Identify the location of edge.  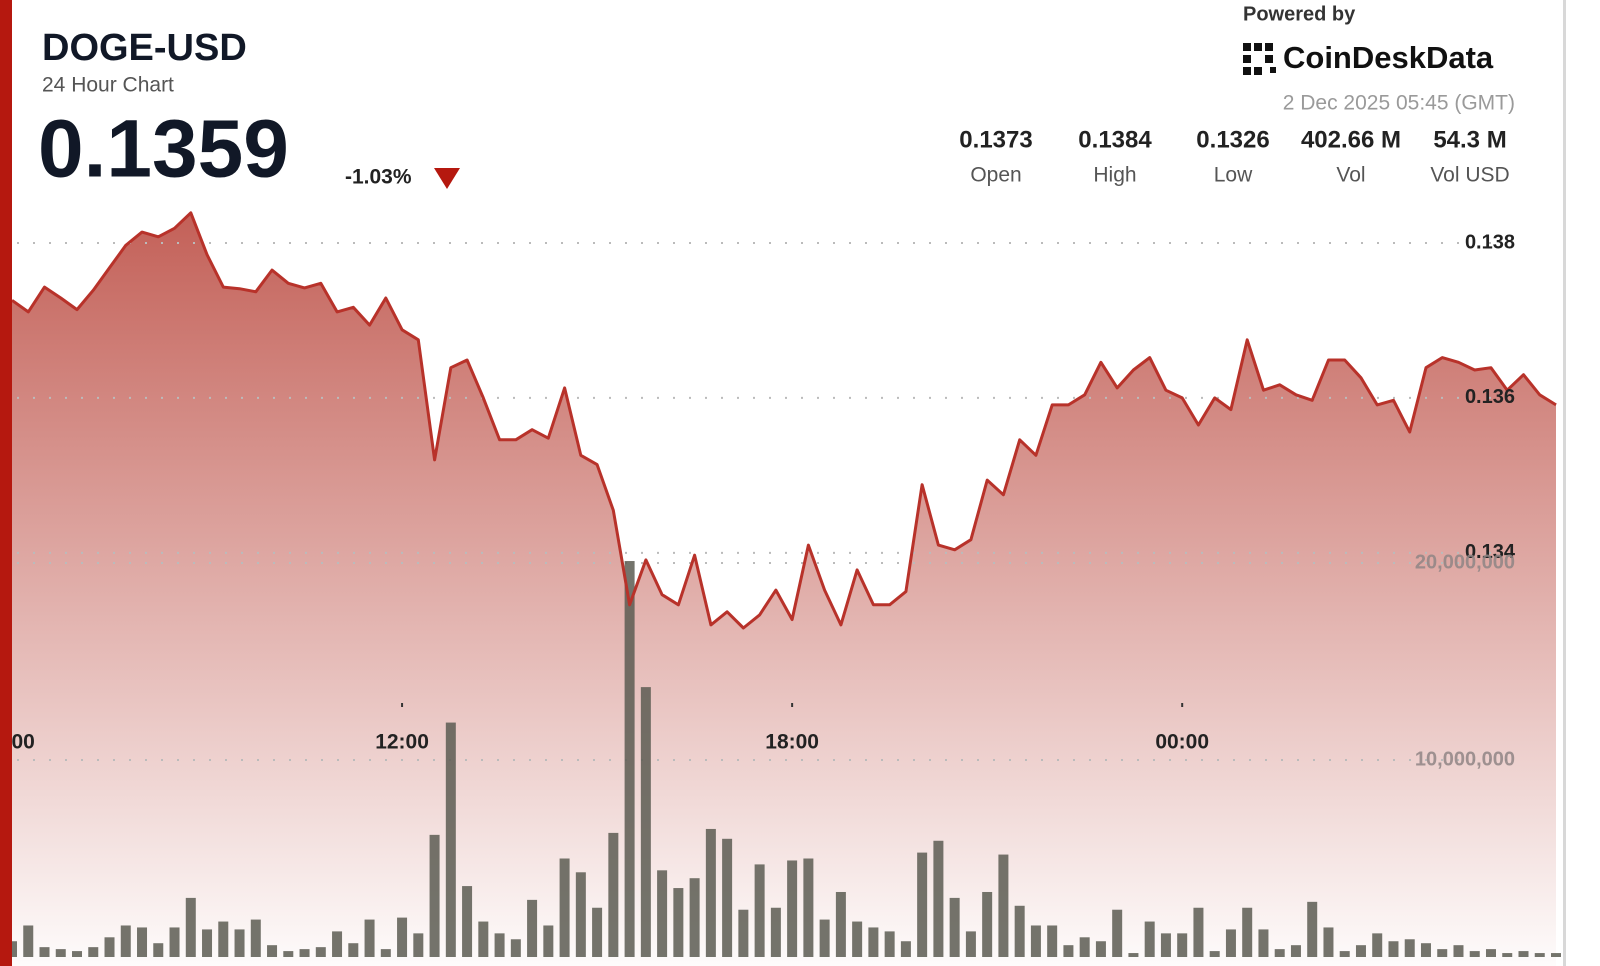
(1564, 483).